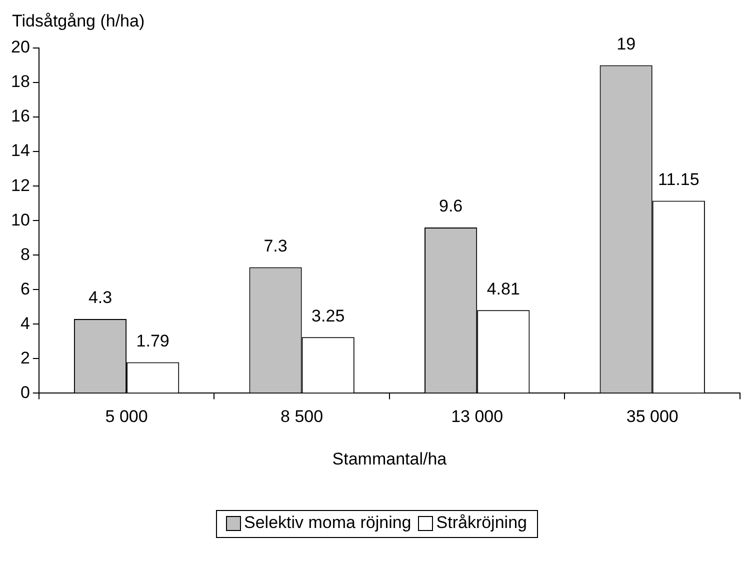 Image resolution: width=754 pixels, height=570 pixels. What do you see at coordinates (503, 288) in the screenshot?
I see `data-label: 4.81` at bounding box center [503, 288].